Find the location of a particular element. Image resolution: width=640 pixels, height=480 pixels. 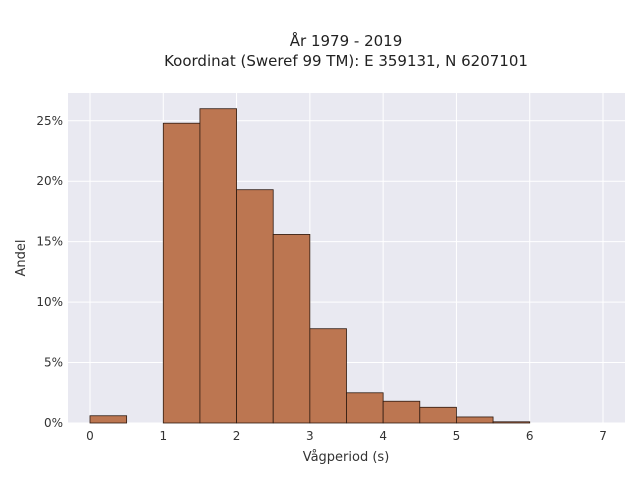

x-tick-label-1: 1 is located at coordinates (163, 436).